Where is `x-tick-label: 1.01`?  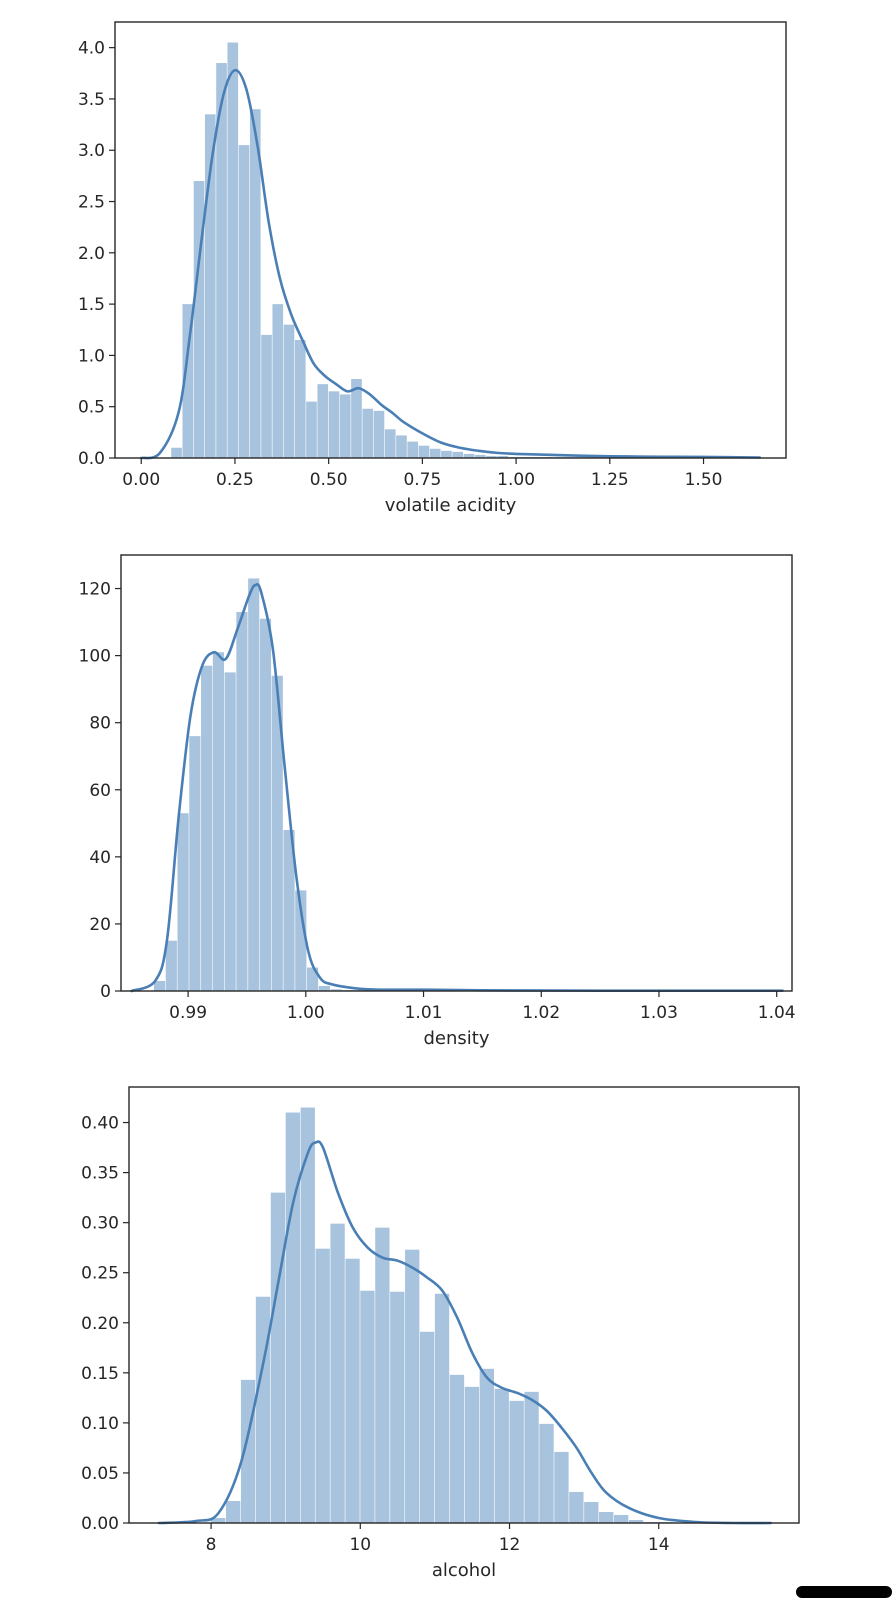 x-tick-label: 1.01 is located at coordinates (424, 1013).